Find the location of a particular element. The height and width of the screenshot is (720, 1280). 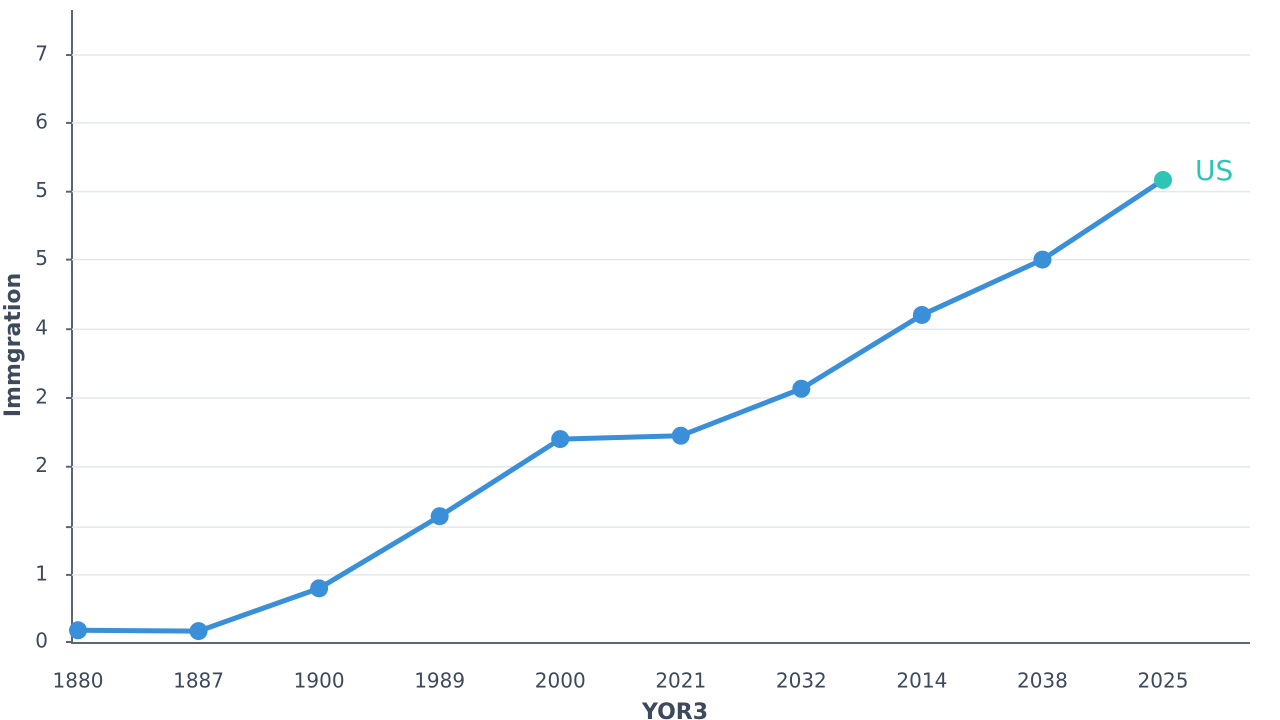

x-tick-label: 1887 is located at coordinates (198, 681).